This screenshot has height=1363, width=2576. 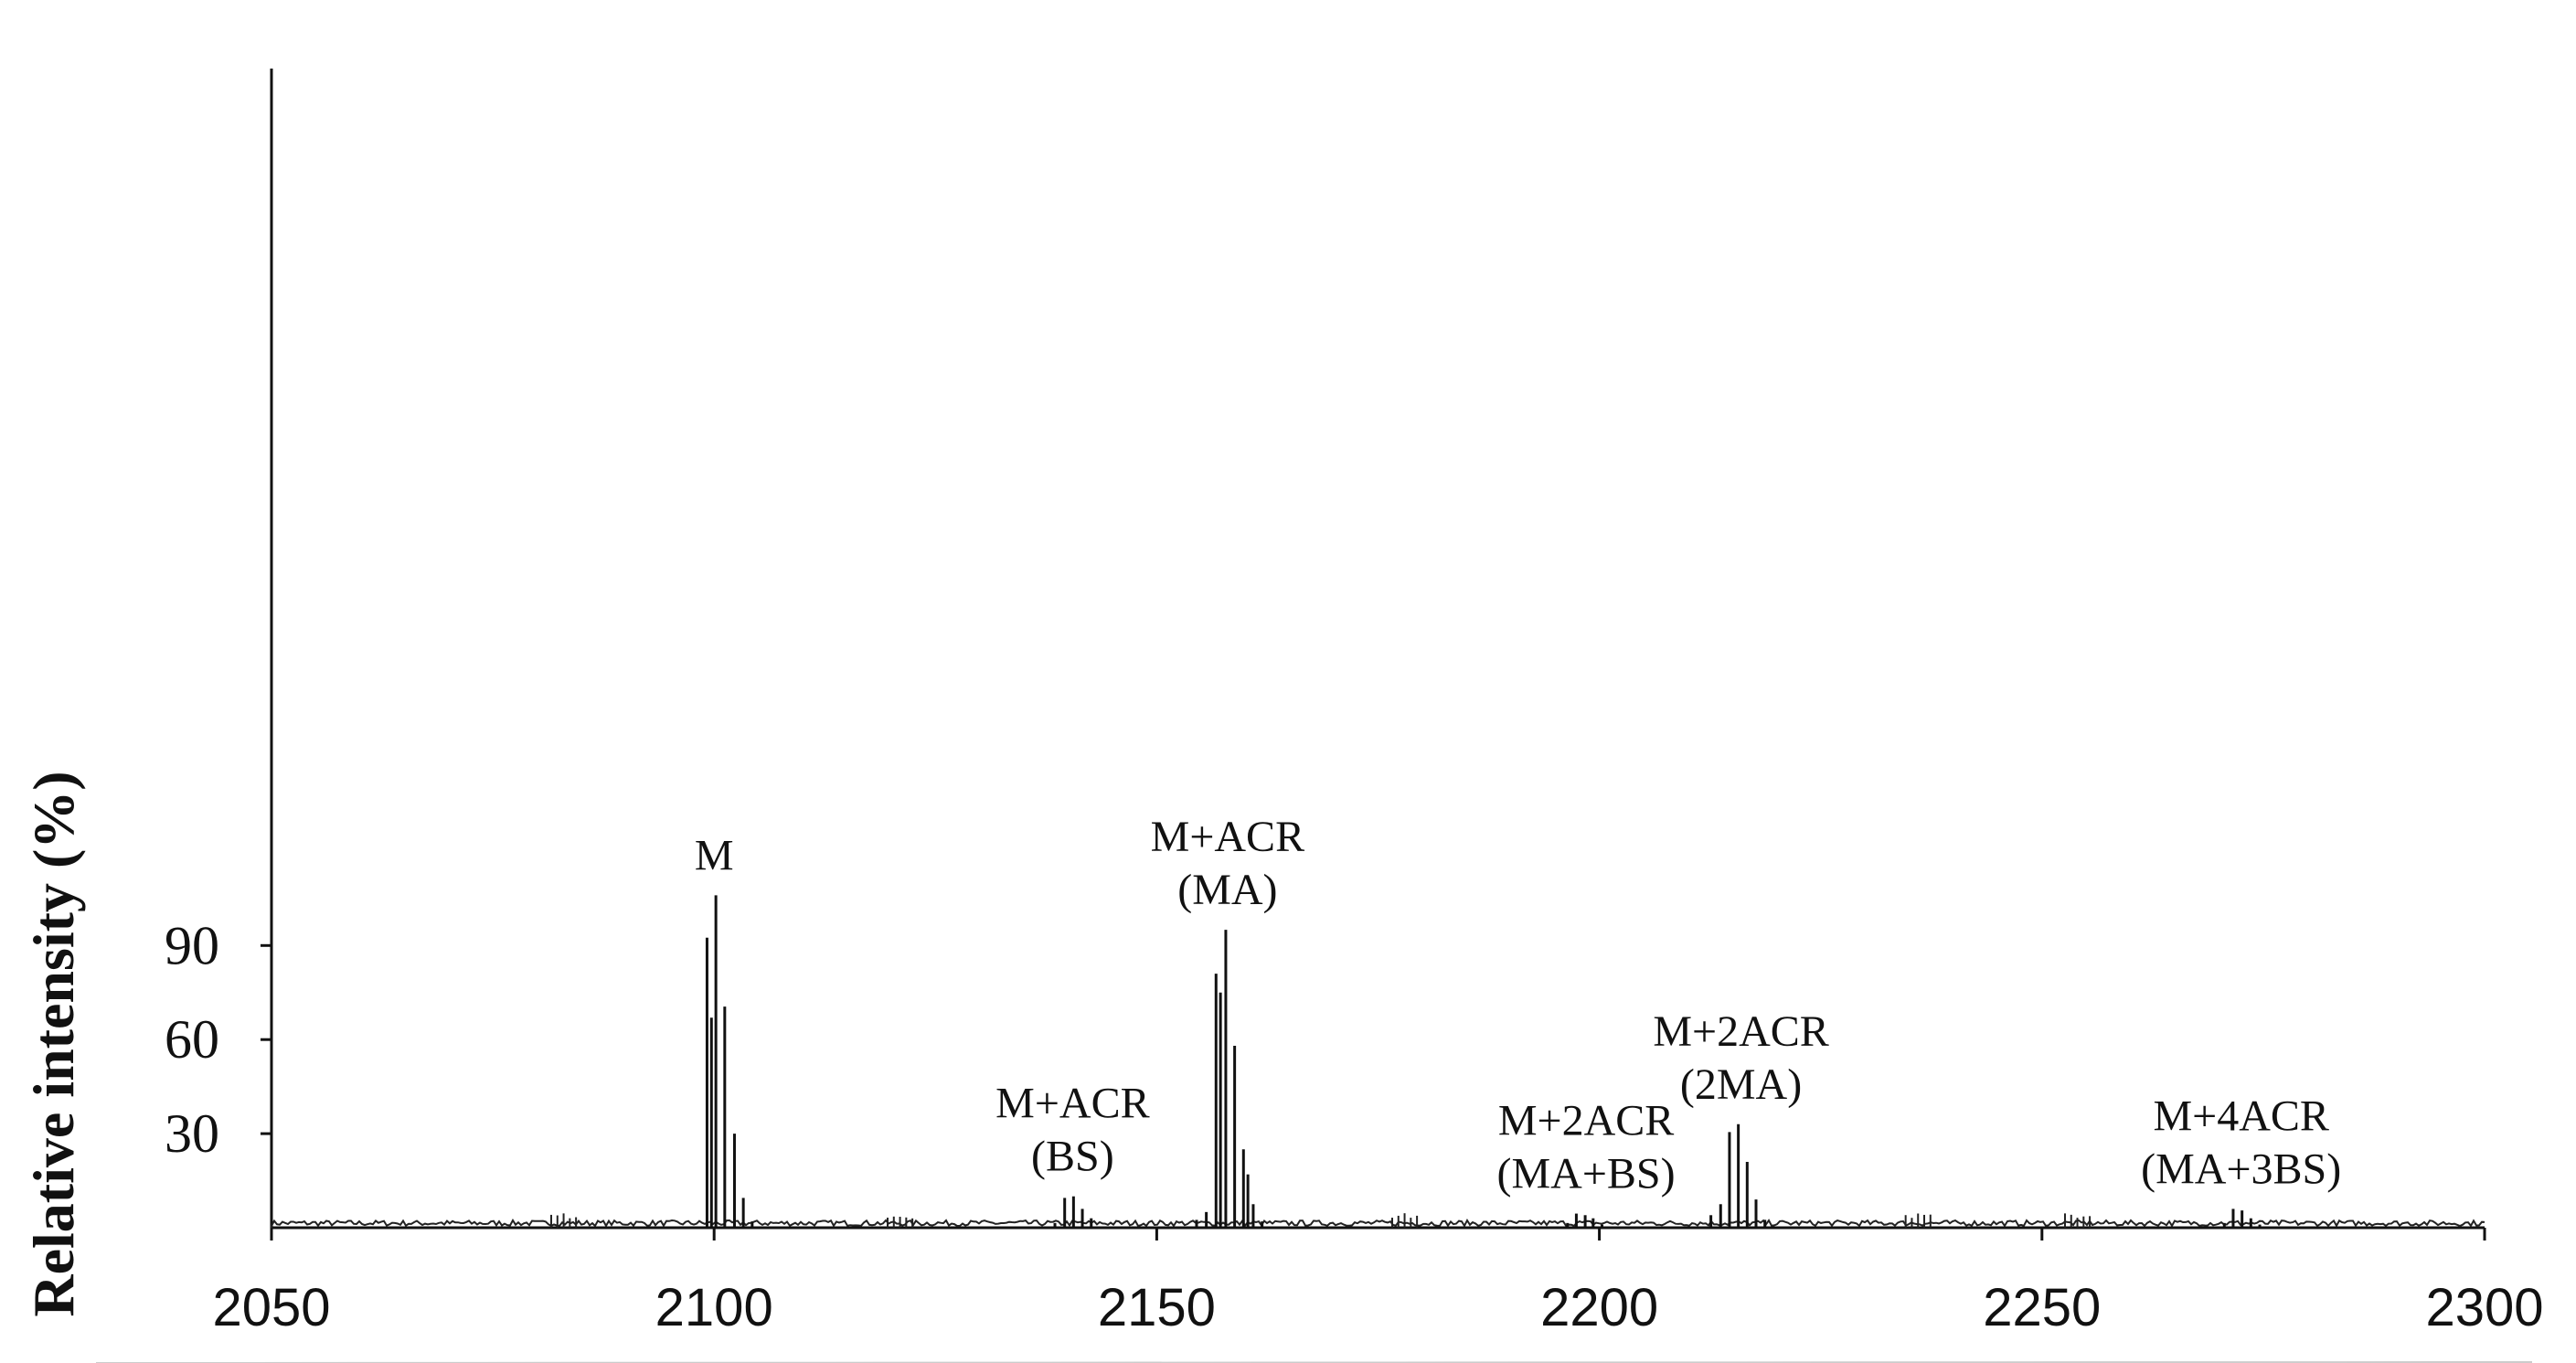 I want to click on peak-annotation-label: M, so click(x=714, y=855).